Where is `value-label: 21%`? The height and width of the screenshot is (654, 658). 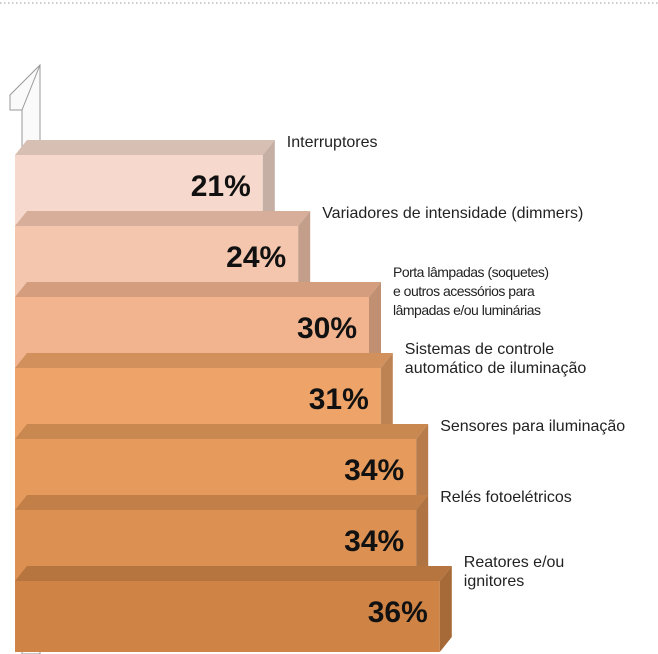 value-label: 21% is located at coordinates (221, 186).